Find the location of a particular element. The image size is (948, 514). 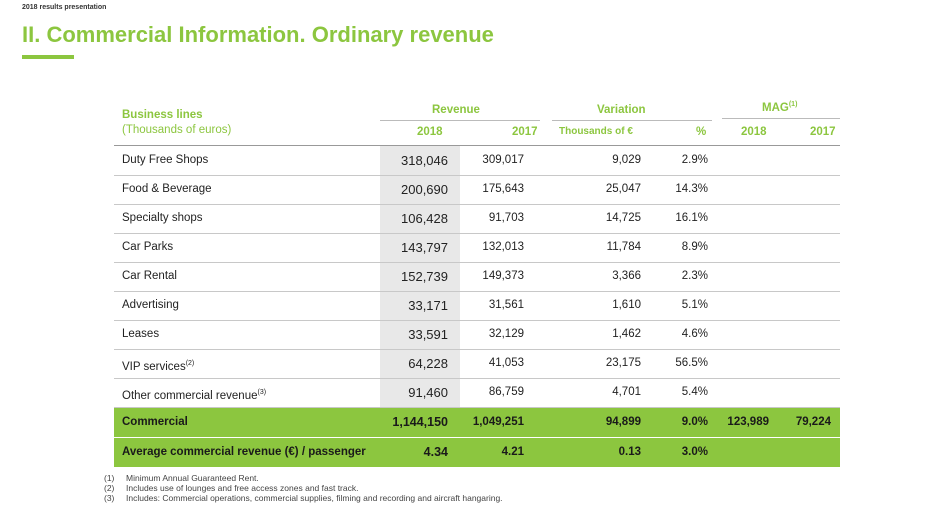

variation-header-rule is located at coordinates (632, 120).